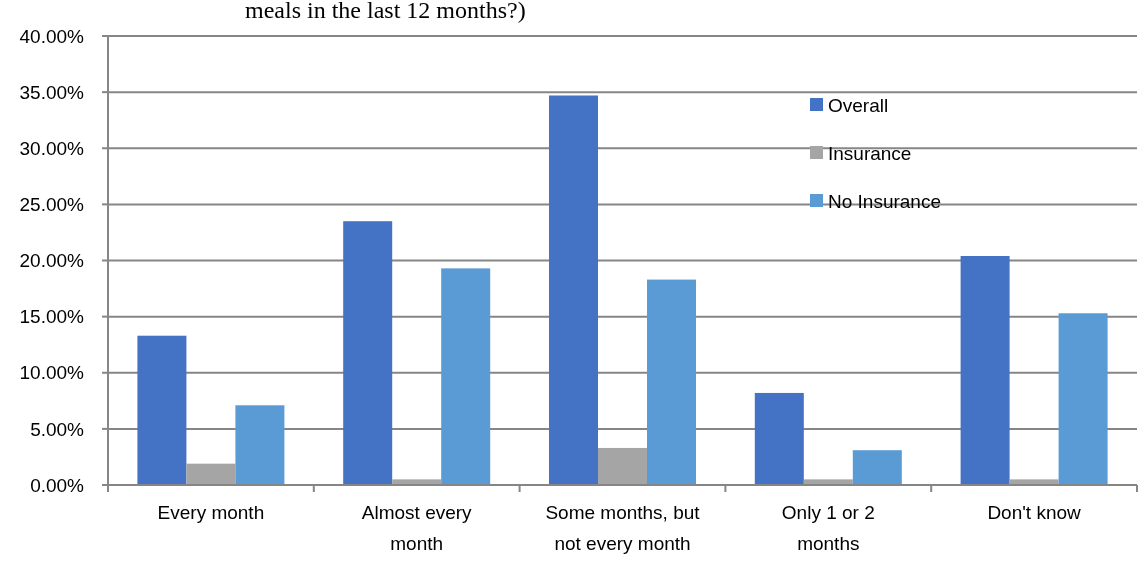  I want to click on legend-label: Overall, so click(858, 105).